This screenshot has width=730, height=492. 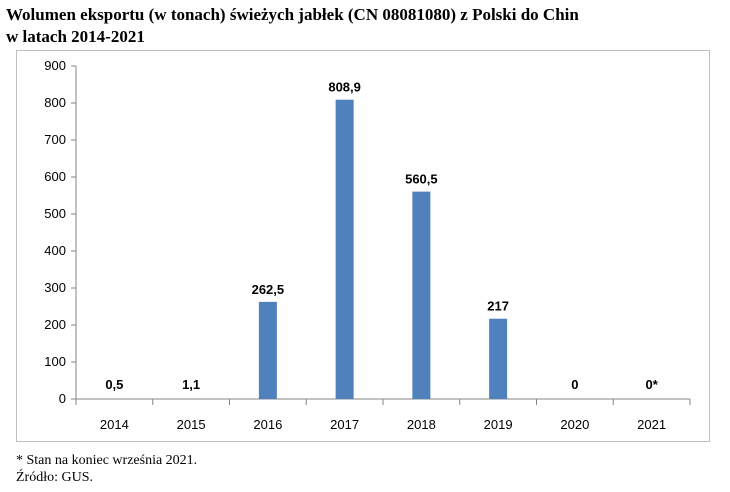 What do you see at coordinates (268, 289) in the screenshot?
I see `data-label: 262,5` at bounding box center [268, 289].